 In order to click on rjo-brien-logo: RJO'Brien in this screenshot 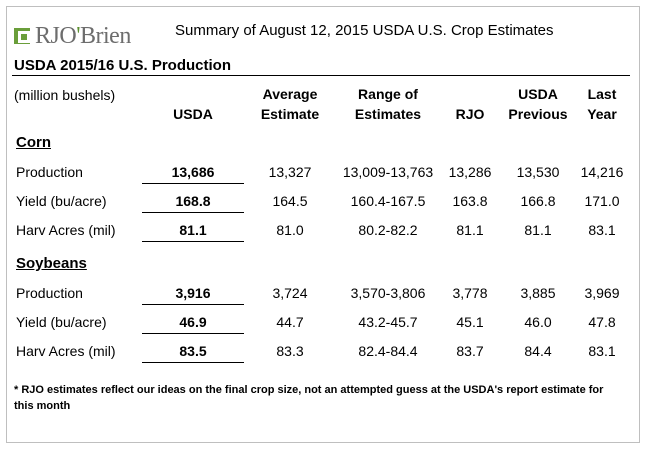, I will do `click(72, 36)`.